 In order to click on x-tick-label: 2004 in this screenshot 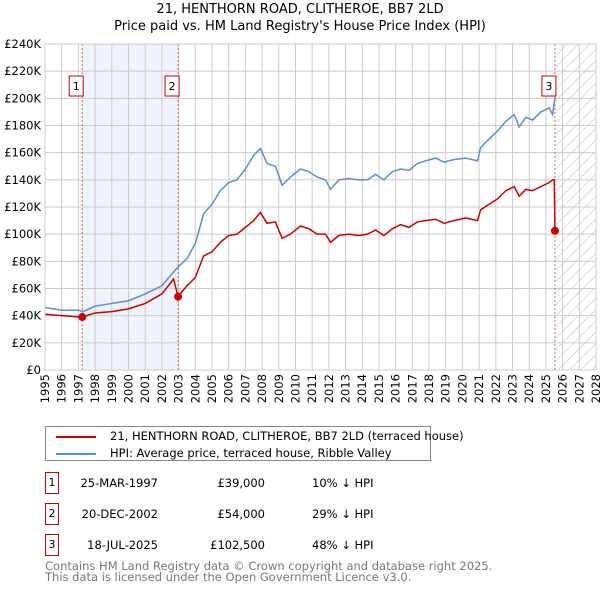, I will do `click(195, 388)`.